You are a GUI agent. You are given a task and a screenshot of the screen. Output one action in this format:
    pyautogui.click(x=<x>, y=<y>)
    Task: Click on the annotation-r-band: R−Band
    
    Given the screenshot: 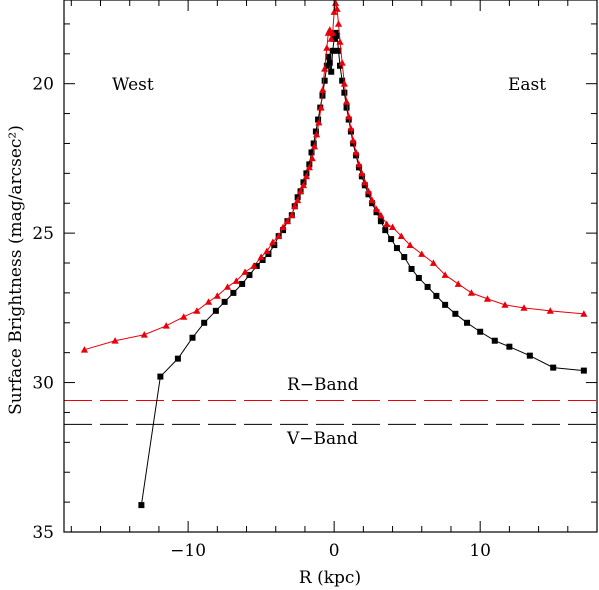 What is the action you would take?
    pyautogui.click(x=323, y=385)
    